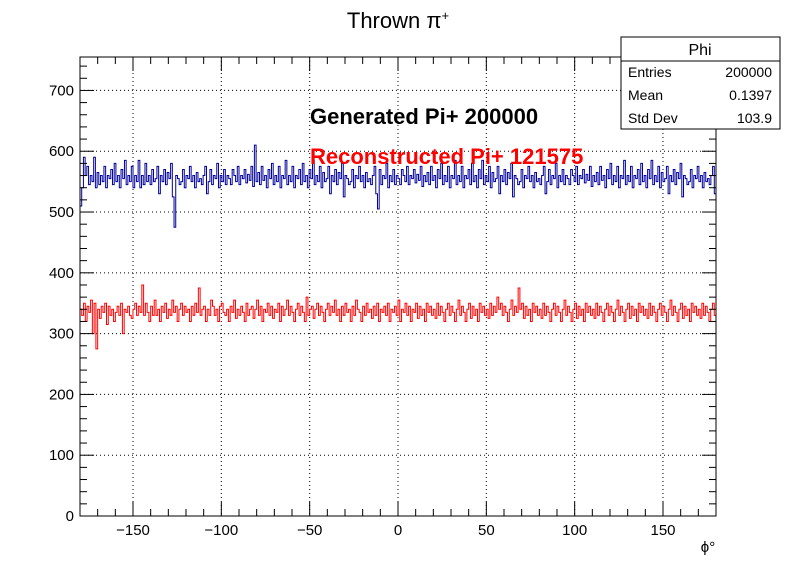 This screenshot has height=572, width=796. Describe the element at coordinates (61, 394) in the screenshot. I see `y-tick-label: 200` at that location.